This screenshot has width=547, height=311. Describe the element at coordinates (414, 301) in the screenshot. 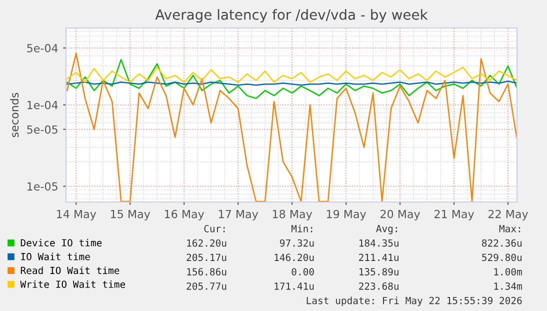

I see `text: Last update: Fri May 22 15:55:39 2026` at that location.